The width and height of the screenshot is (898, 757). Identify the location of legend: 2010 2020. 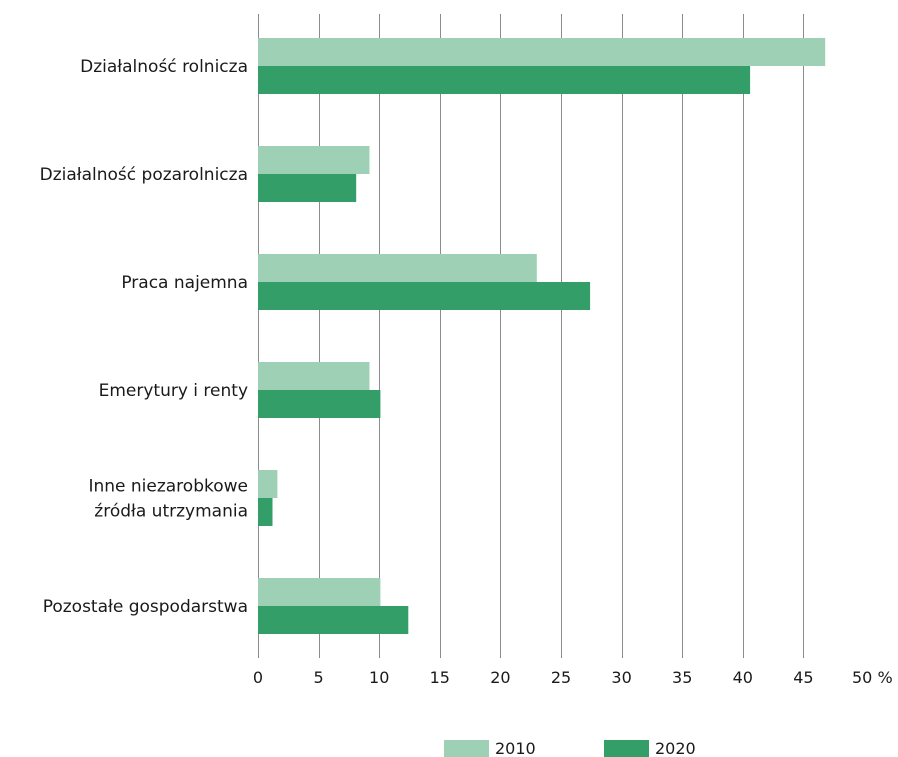
(570, 748).